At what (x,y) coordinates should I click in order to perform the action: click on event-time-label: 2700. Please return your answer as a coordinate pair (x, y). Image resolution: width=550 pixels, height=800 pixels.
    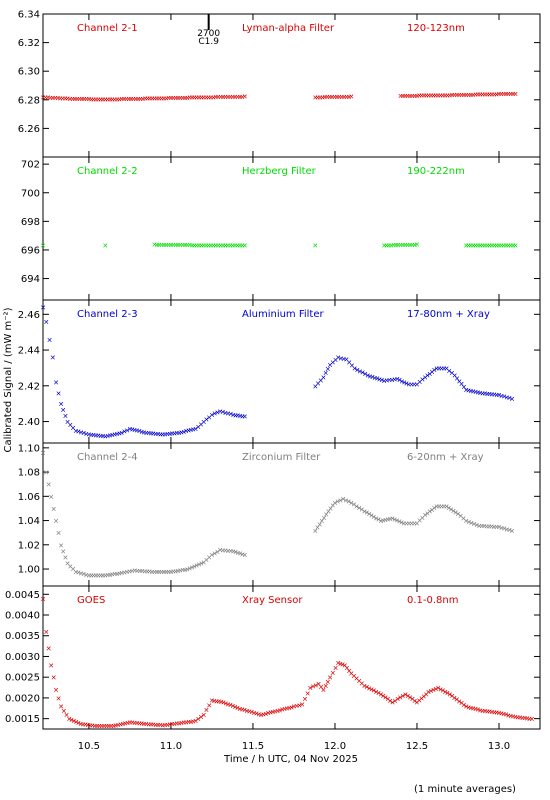
    Looking at the image, I should click on (208, 34).